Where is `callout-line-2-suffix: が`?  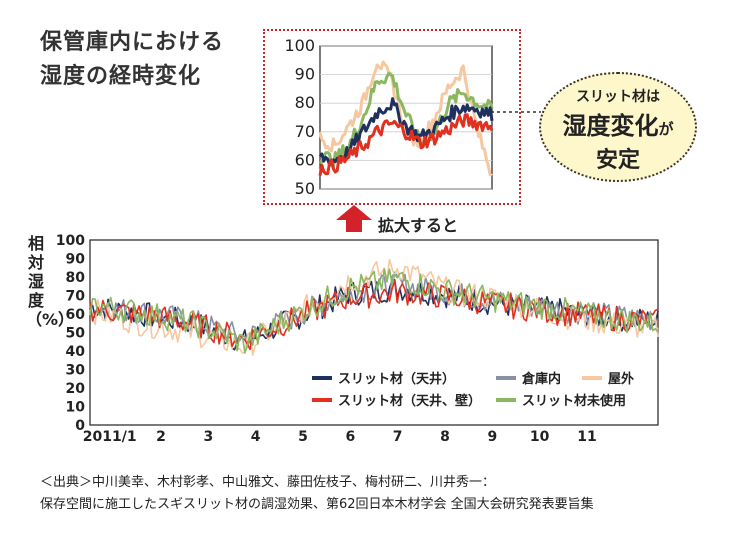 callout-line-2-suffix: が is located at coordinates (666, 129).